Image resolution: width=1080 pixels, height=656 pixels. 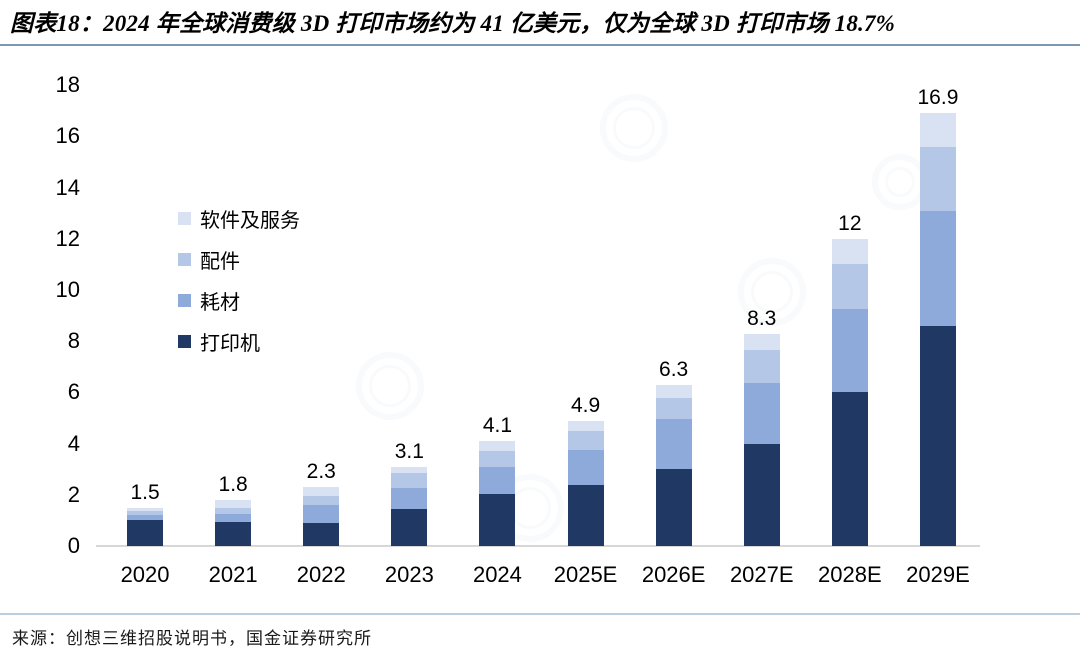 What do you see at coordinates (233, 574) in the screenshot?
I see `x-tick-label: 2021` at bounding box center [233, 574].